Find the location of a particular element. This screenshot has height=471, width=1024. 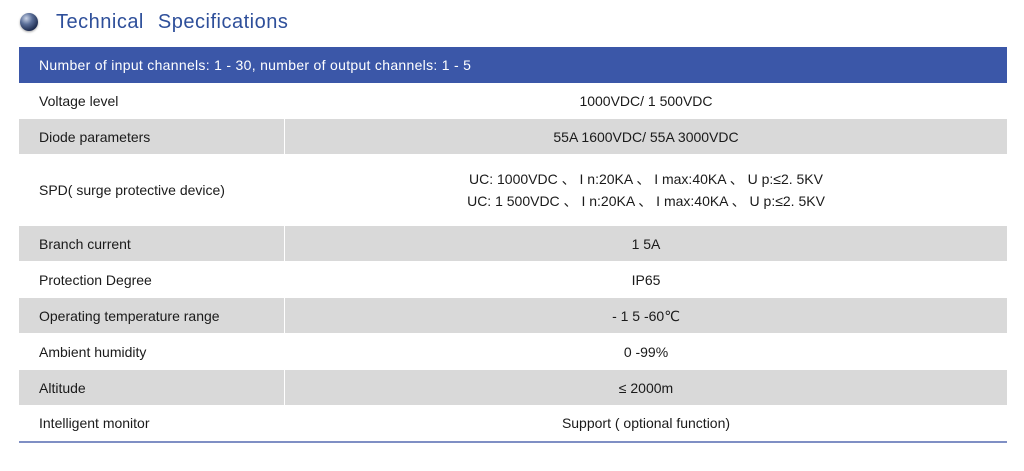

row-value-line: IP65 is located at coordinates (646, 279).